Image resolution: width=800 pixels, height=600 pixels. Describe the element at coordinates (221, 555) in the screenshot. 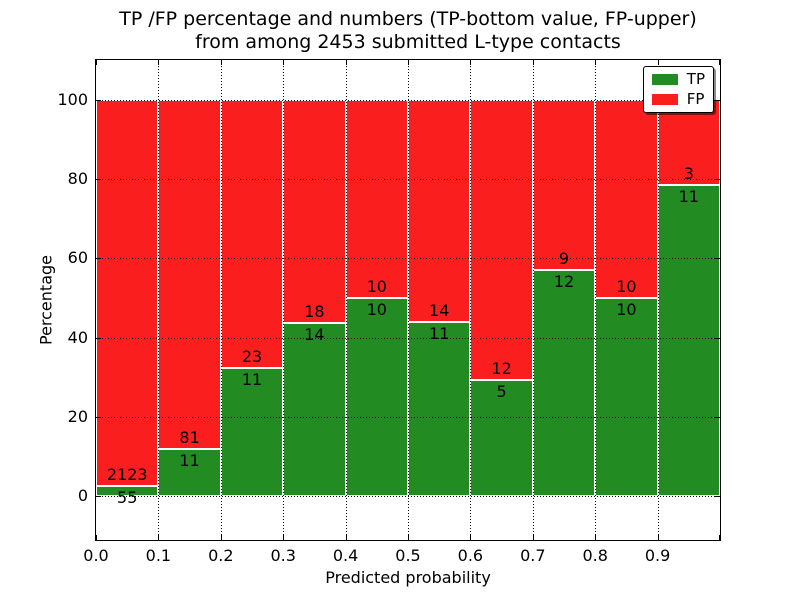

I see `x-tick-label: 0.2` at that location.